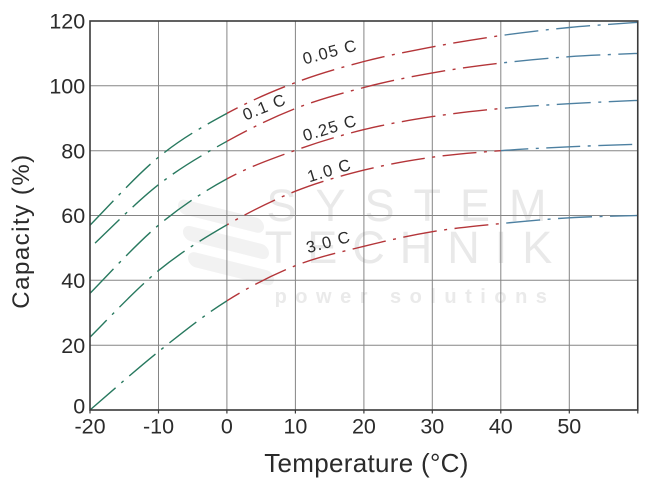 This screenshot has height=485, width=653. What do you see at coordinates (569, 427) in the screenshot?
I see `svg-text: 50` at bounding box center [569, 427].